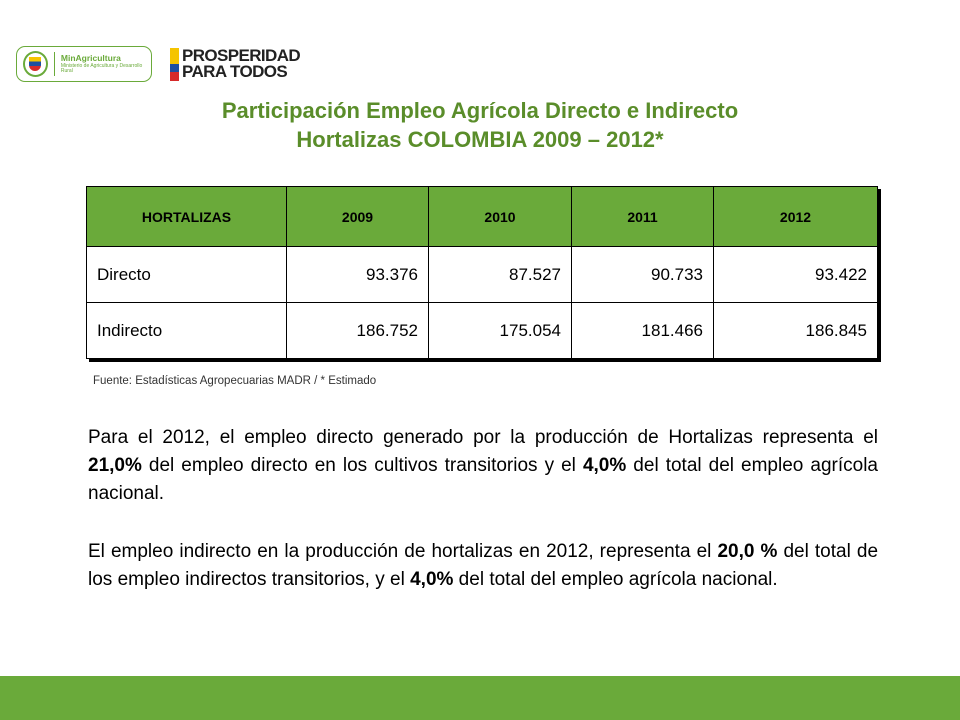  What do you see at coordinates (642, 216) in the screenshot?
I see `header-2011: 2011` at bounding box center [642, 216].